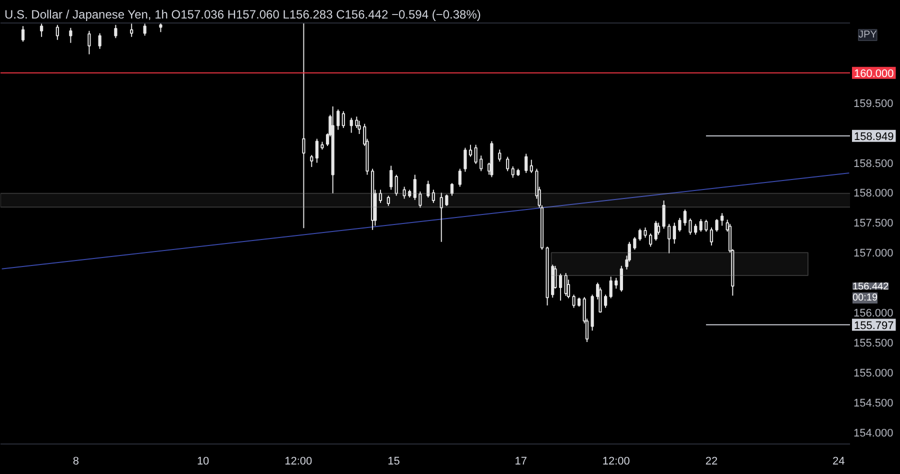  Describe the element at coordinates (76, 462) in the screenshot. I see `x-tick-label: 8` at that location.